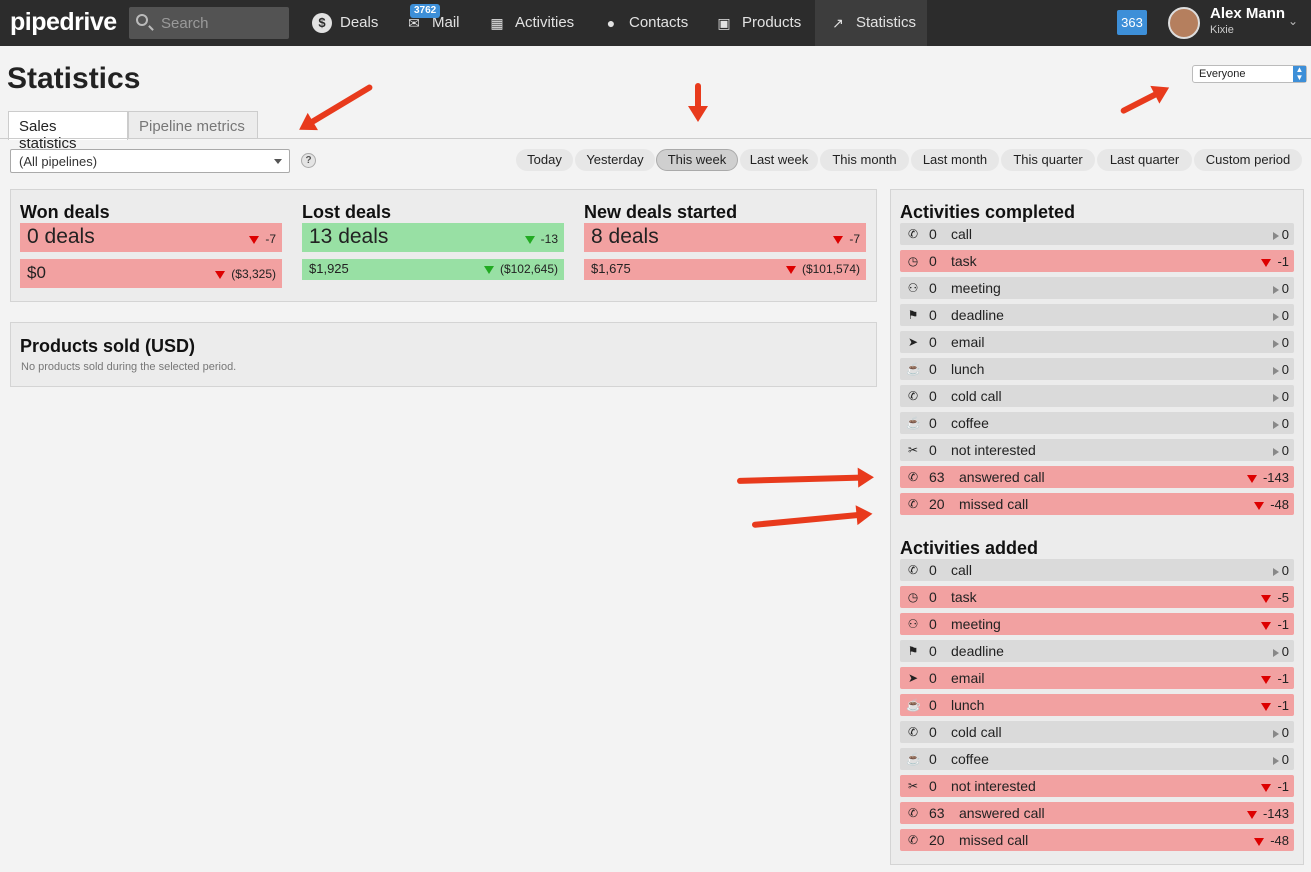 This screenshot has width=1311, height=872. What do you see at coordinates (655, 138) in the screenshot?
I see `tab-divider` at bounding box center [655, 138].